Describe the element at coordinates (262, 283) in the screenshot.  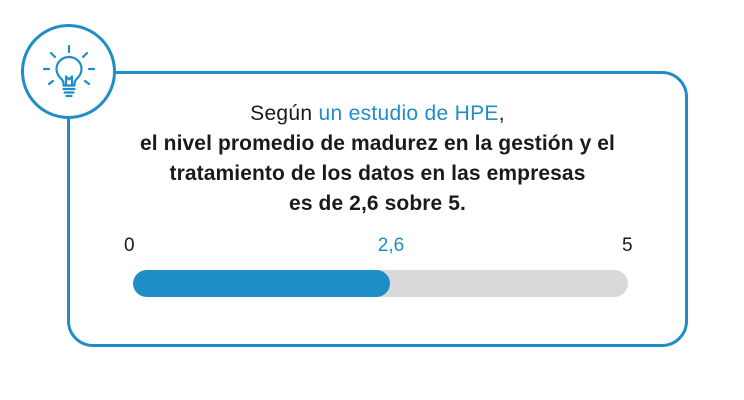
I see `maturity-bar-fill` at that location.